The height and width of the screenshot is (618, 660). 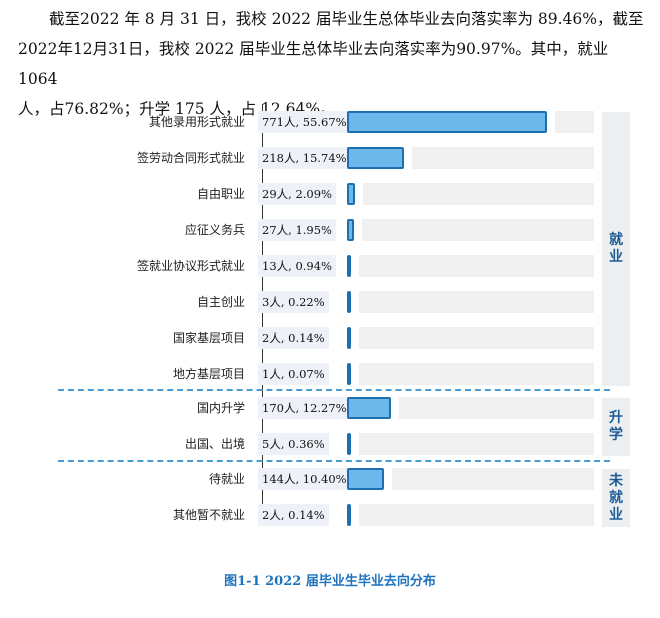 I want to click on category-label: 国内升学, so click(x=220, y=408).